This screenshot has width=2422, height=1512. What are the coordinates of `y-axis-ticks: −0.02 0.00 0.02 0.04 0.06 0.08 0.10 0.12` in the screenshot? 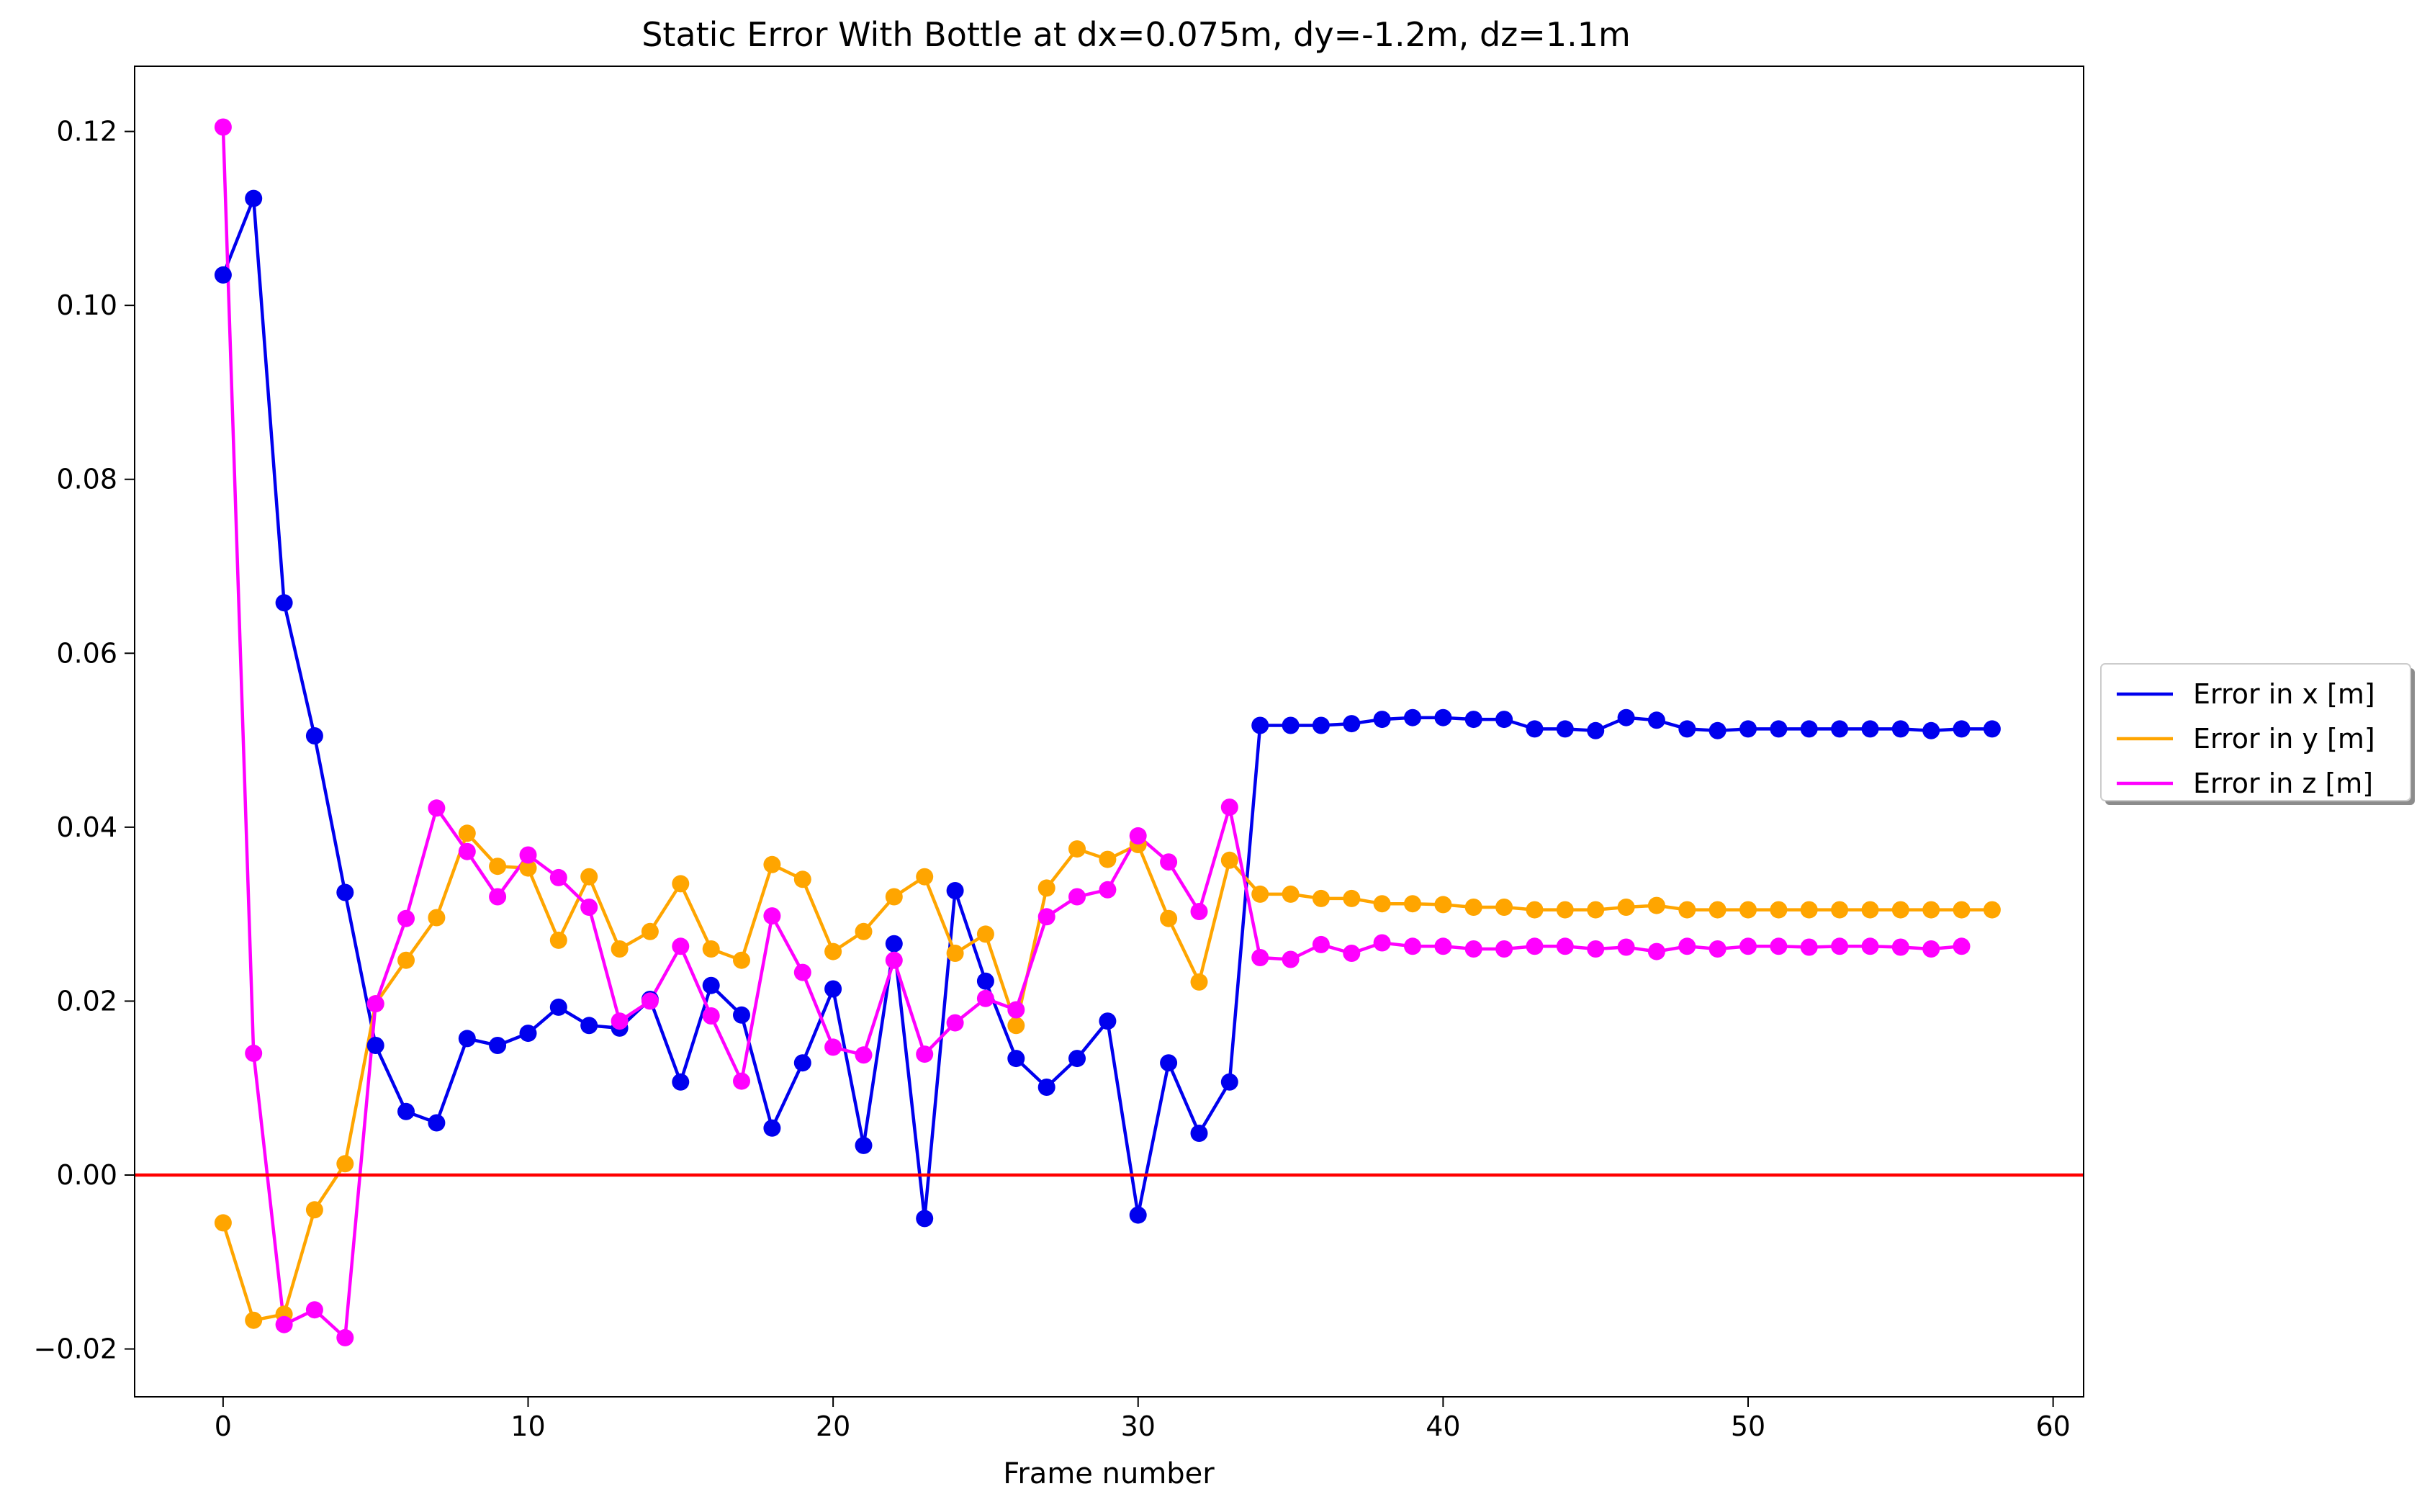 It's located at (84, 740).